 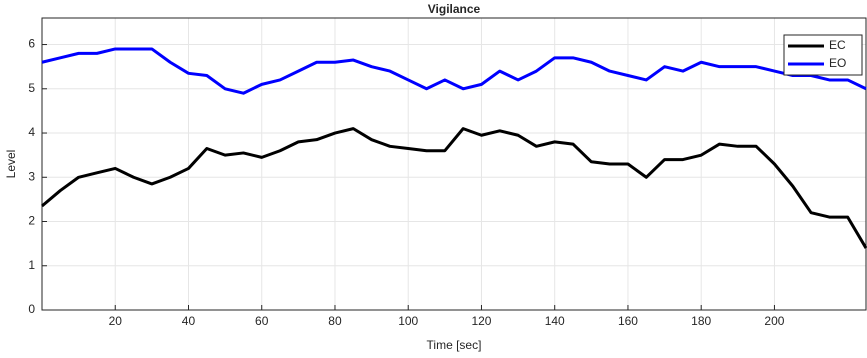 I want to click on x-tick-label: 200, so click(x=774, y=321).